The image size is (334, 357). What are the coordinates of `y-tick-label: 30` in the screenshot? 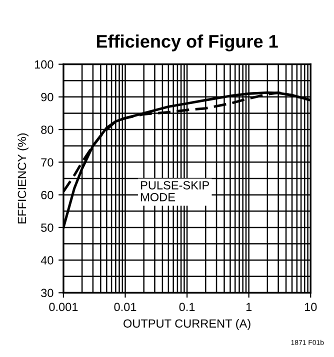 It's located at (47, 293).